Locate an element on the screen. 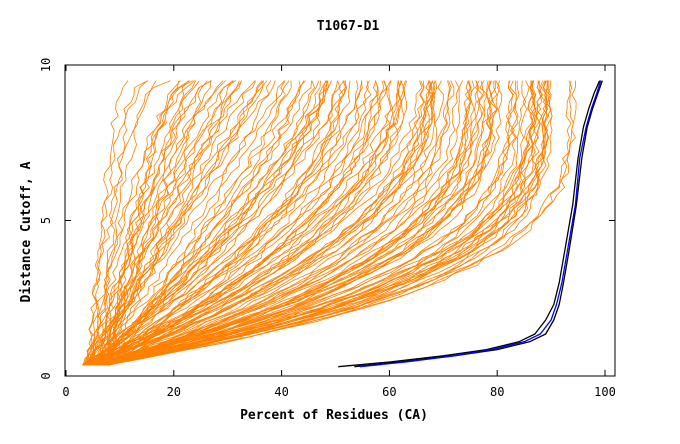 This screenshot has width=680, height=444. x-tick-label: 80 is located at coordinates (497, 392).